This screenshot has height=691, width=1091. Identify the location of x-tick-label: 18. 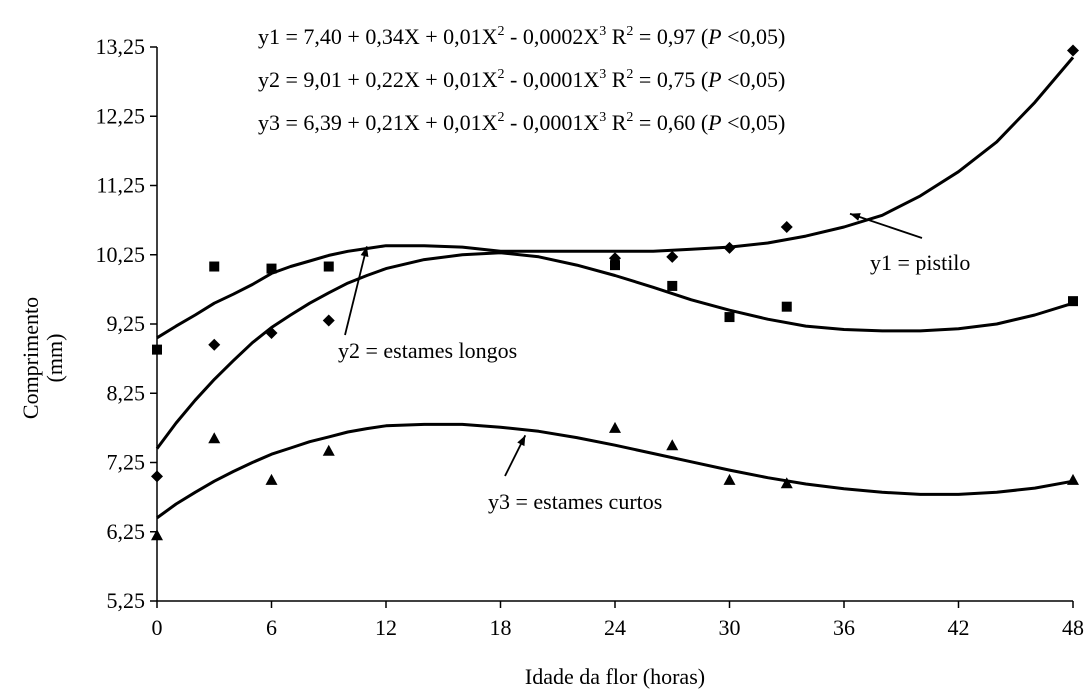
(501, 627).